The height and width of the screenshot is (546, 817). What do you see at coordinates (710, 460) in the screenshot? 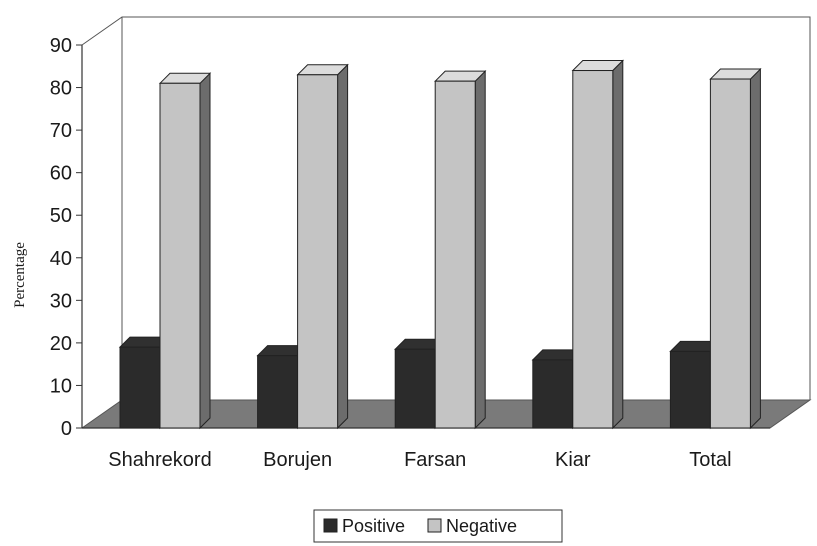
I see `x-tick-label: Total` at bounding box center [710, 460].